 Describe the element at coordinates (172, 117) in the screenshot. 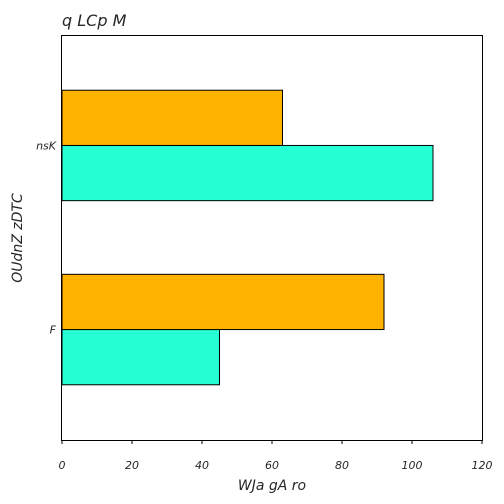

I see `bar-series2-nsk` at that location.